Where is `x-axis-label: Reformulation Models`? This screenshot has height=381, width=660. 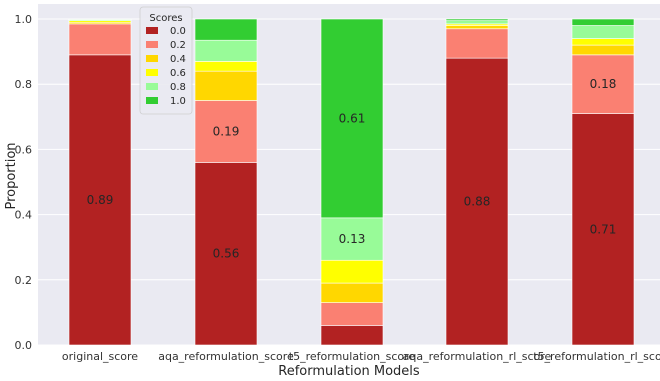 x-axis-label: Reformulation Models is located at coordinates (349, 371).